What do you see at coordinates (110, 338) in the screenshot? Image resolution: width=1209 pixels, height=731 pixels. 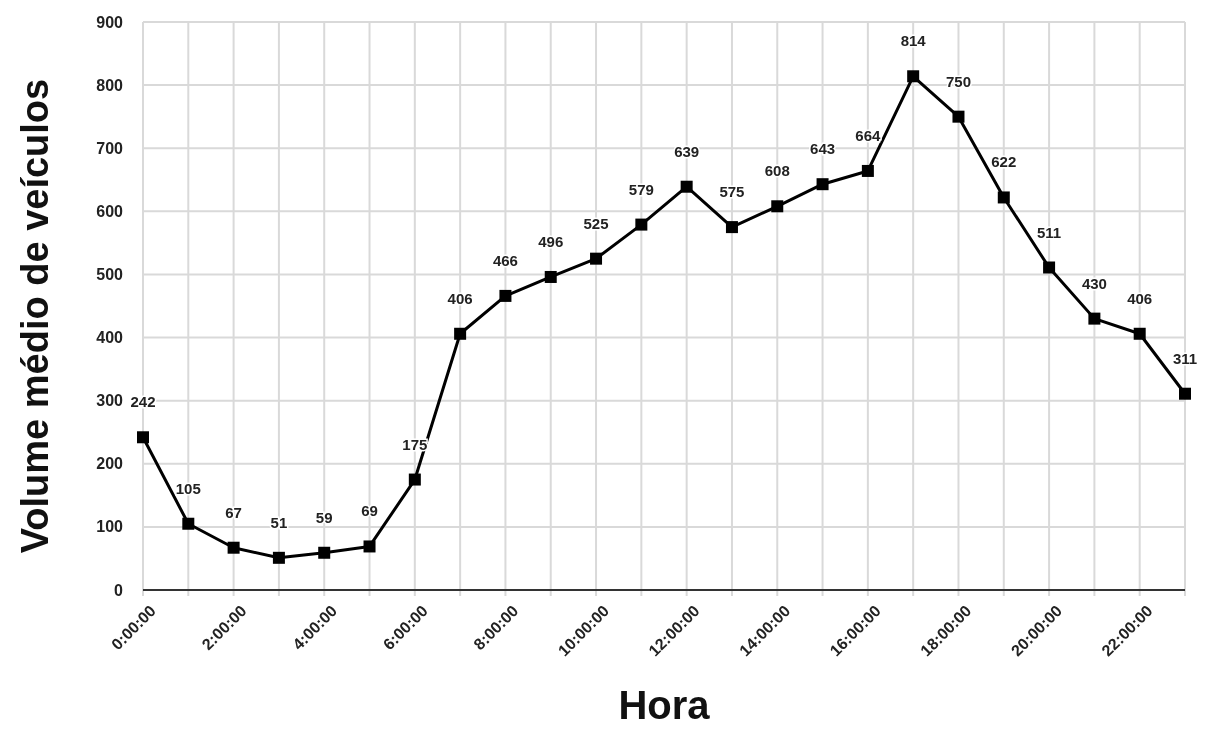 I see `y-tick-label: 400` at bounding box center [110, 338].